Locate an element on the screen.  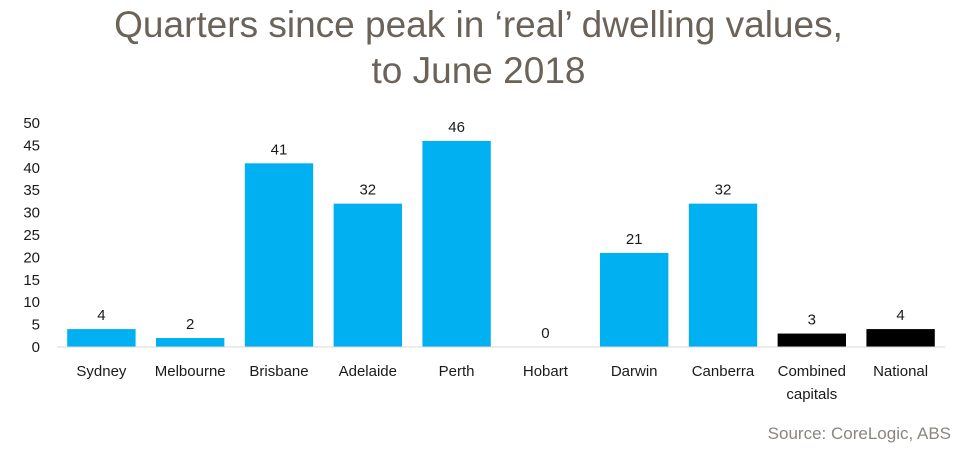
category-label-hobart: Hobart is located at coordinates (546, 371).